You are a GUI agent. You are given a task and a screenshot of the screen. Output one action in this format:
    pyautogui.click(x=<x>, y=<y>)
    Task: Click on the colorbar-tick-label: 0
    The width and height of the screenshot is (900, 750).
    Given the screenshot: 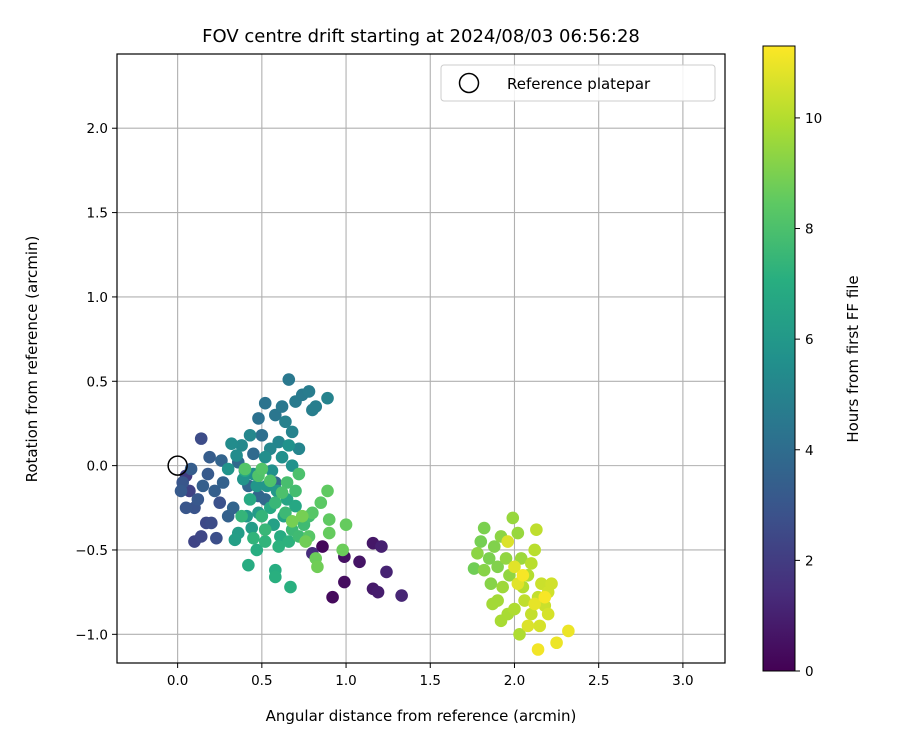 What is the action you would take?
    pyautogui.click(x=809, y=672)
    